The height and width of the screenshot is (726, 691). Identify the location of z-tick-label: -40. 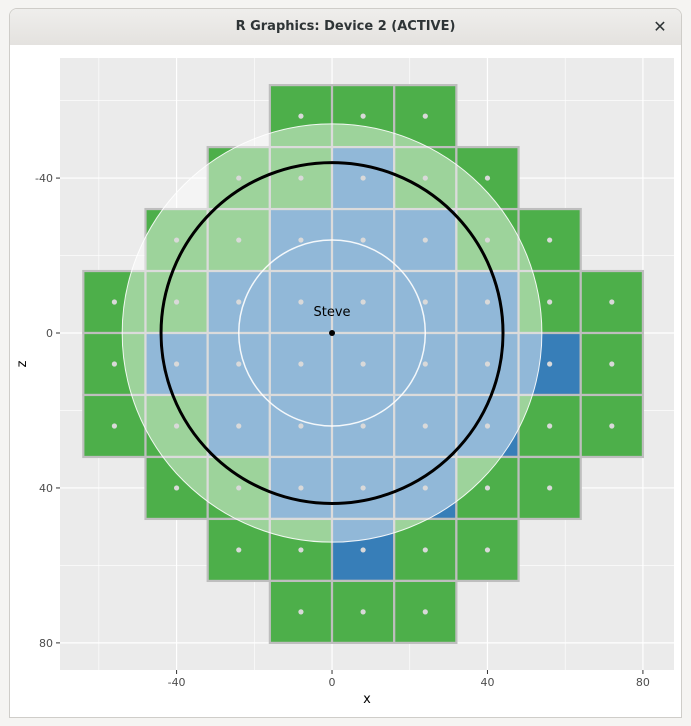
(44, 178).